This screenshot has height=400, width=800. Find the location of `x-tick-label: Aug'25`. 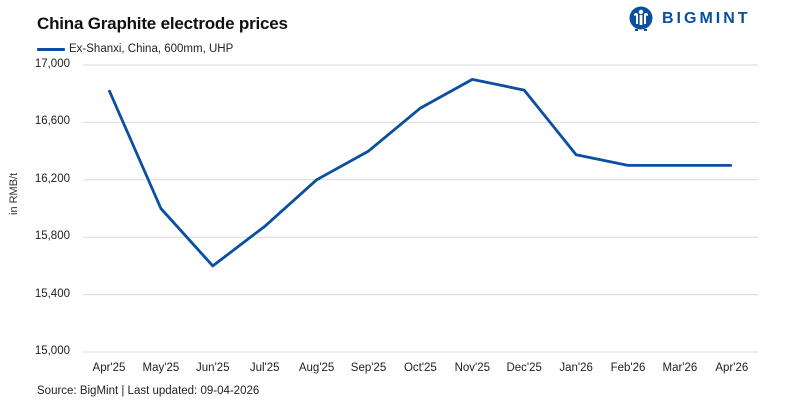

x-tick-label: Aug'25 is located at coordinates (316, 368).